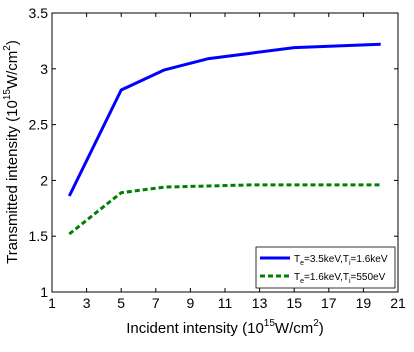  What do you see at coordinates (398, 303) in the screenshot?
I see `x-tick-label: 21` at bounding box center [398, 303].